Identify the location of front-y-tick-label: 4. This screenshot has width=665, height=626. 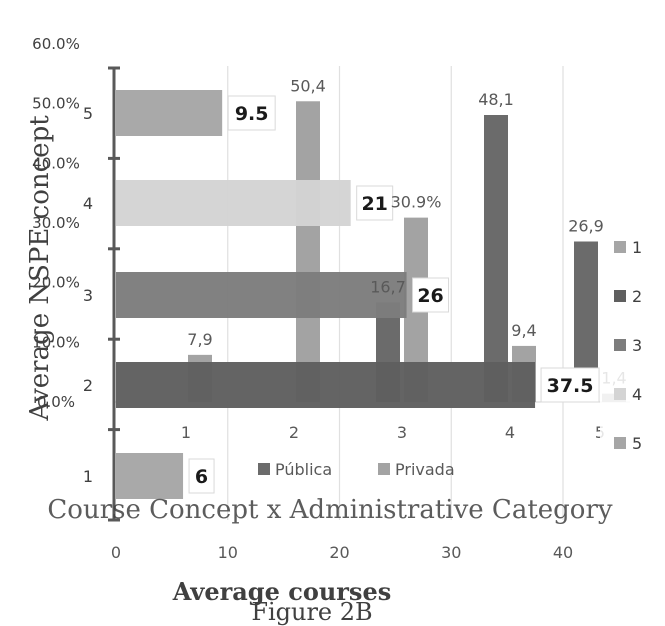
(88, 203).